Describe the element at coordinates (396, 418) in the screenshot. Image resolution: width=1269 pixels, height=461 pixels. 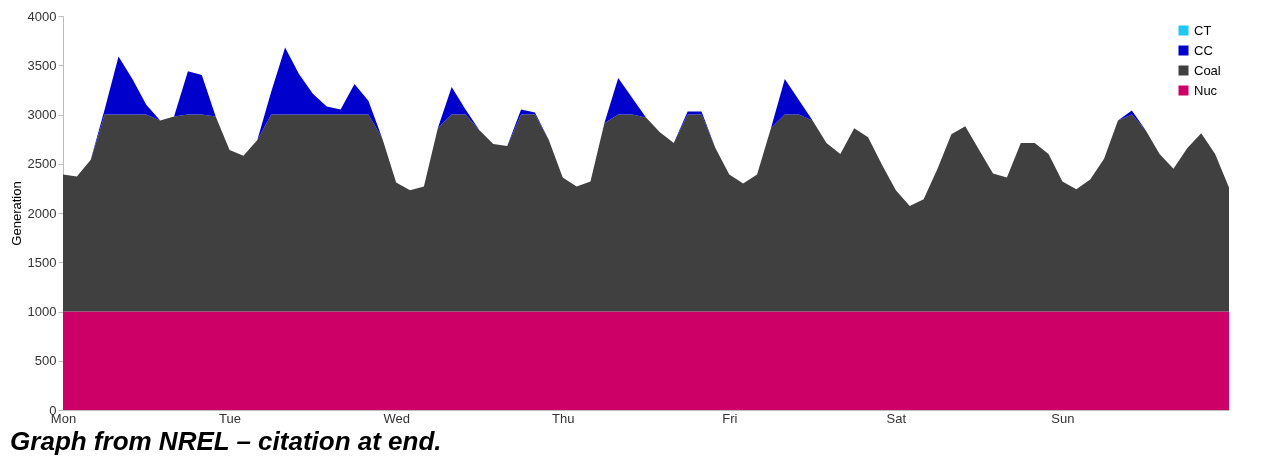
I see `x-tick-label: Wed` at that location.